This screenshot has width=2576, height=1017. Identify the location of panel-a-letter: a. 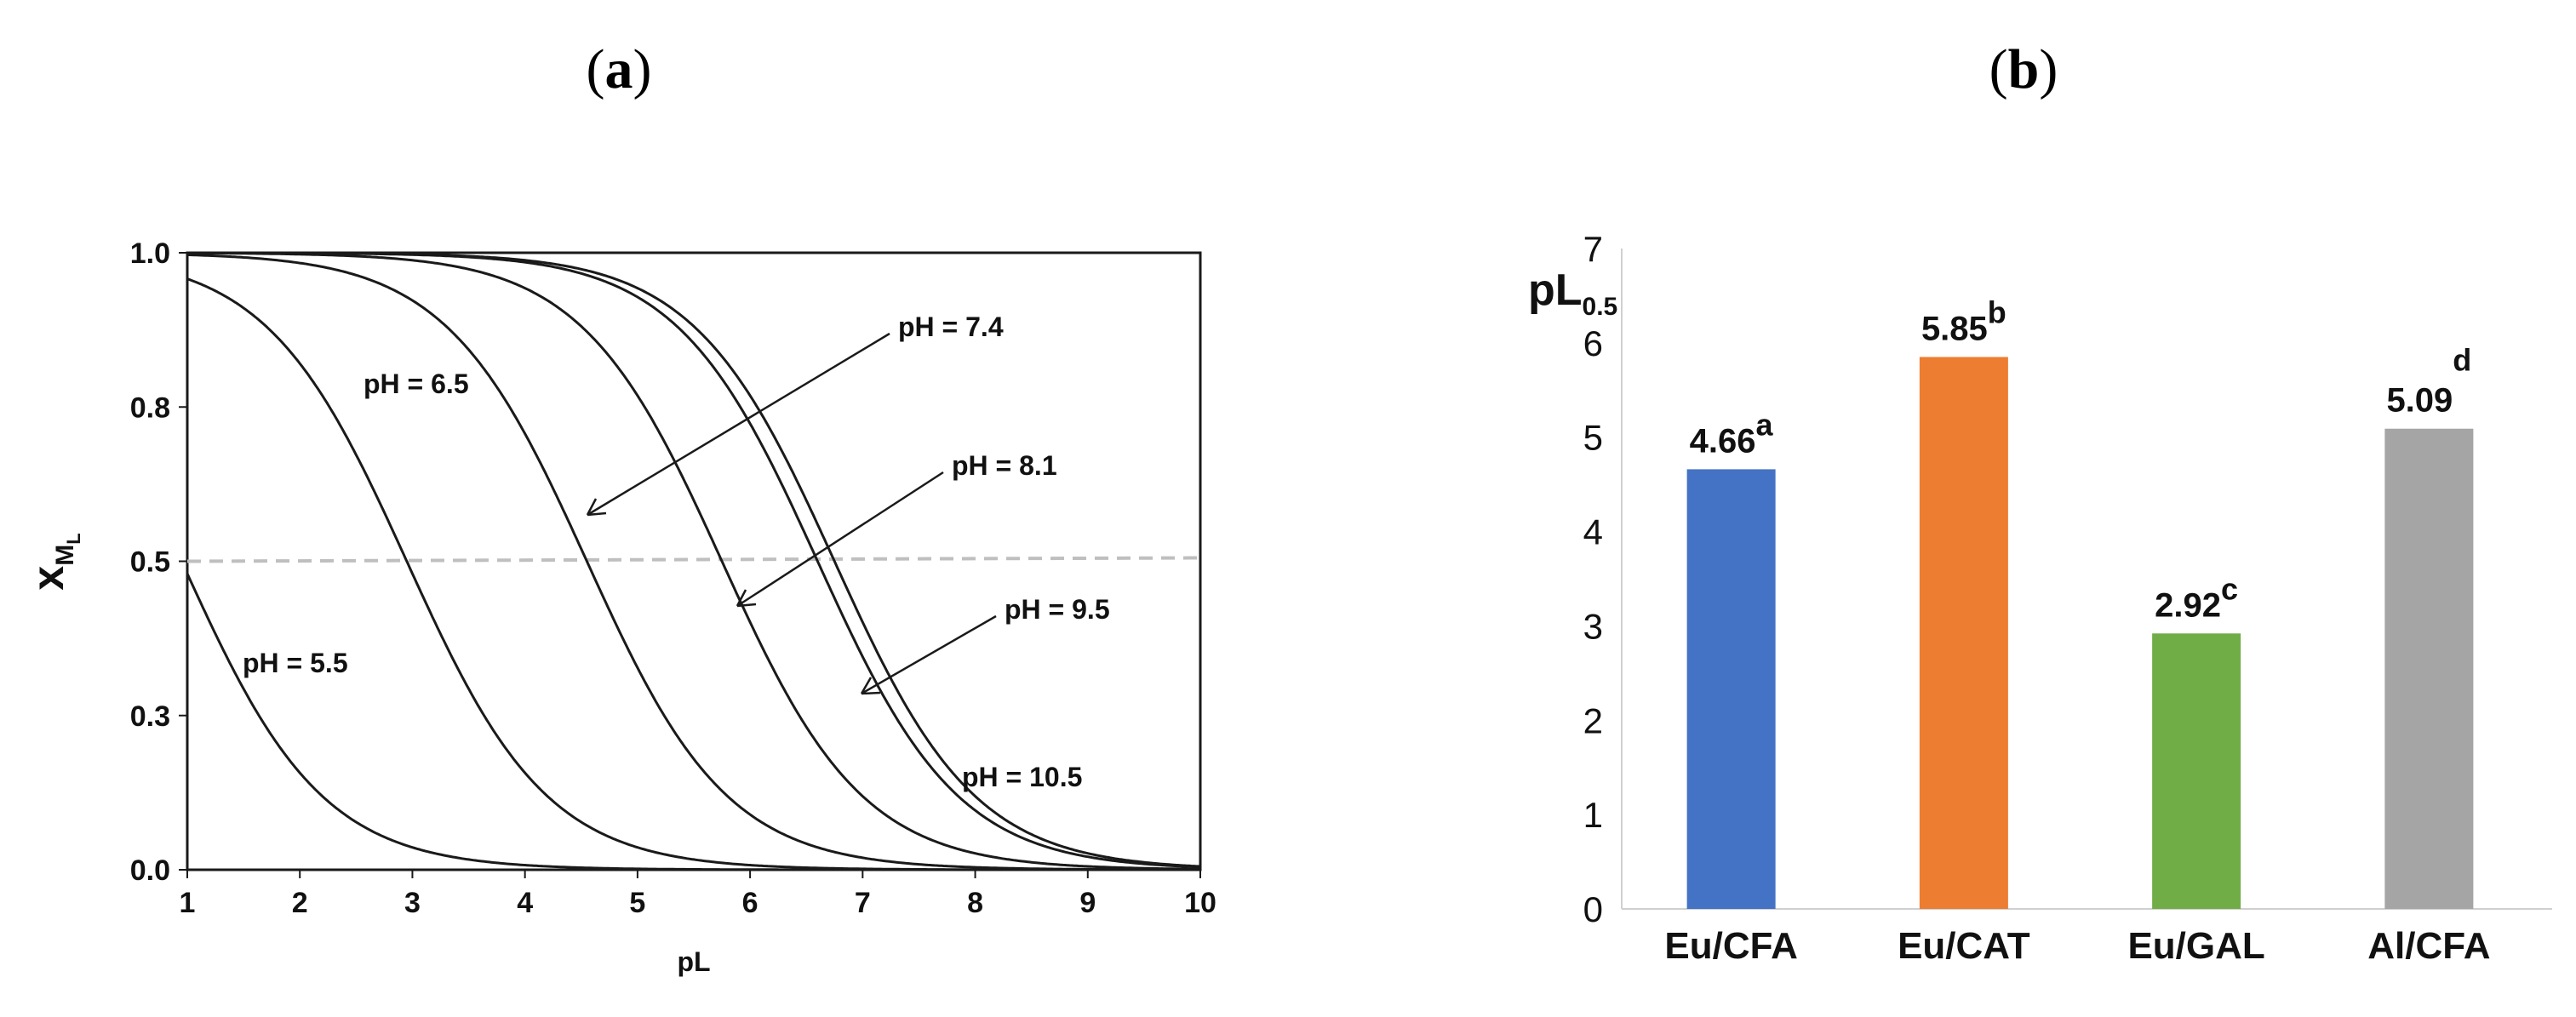
(619, 69).